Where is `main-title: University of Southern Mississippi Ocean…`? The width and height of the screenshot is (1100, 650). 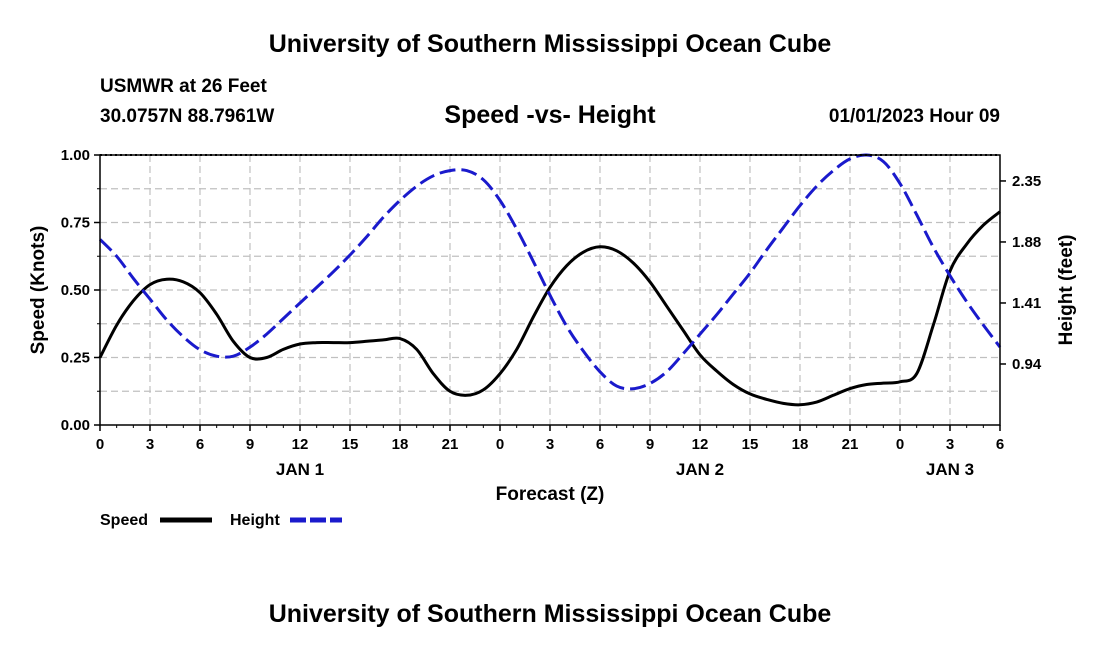
main-title: University of Southern Mississippi Ocean… is located at coordinates (550, 44).